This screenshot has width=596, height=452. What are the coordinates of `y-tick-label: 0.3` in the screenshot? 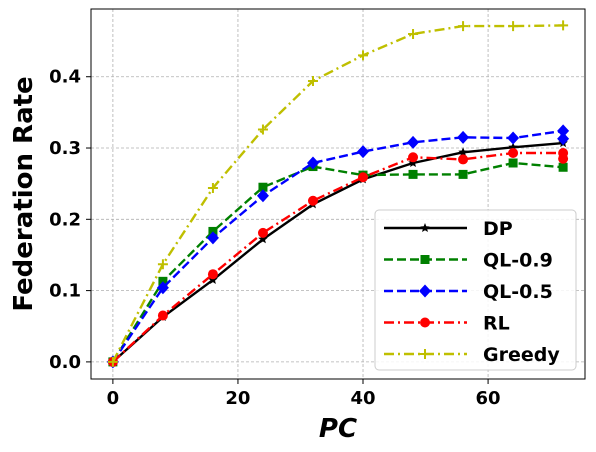 It's located at (65, 148).